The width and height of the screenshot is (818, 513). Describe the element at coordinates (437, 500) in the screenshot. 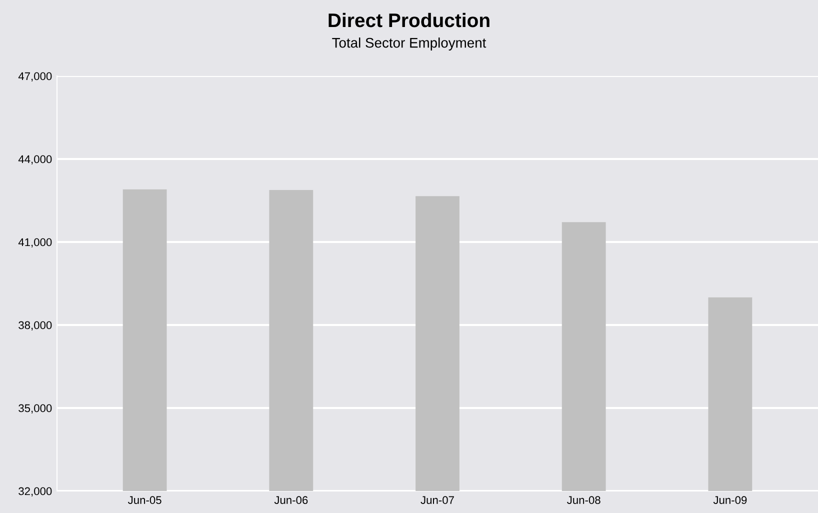

I see `x-tick-label: Jun-07` at that location.